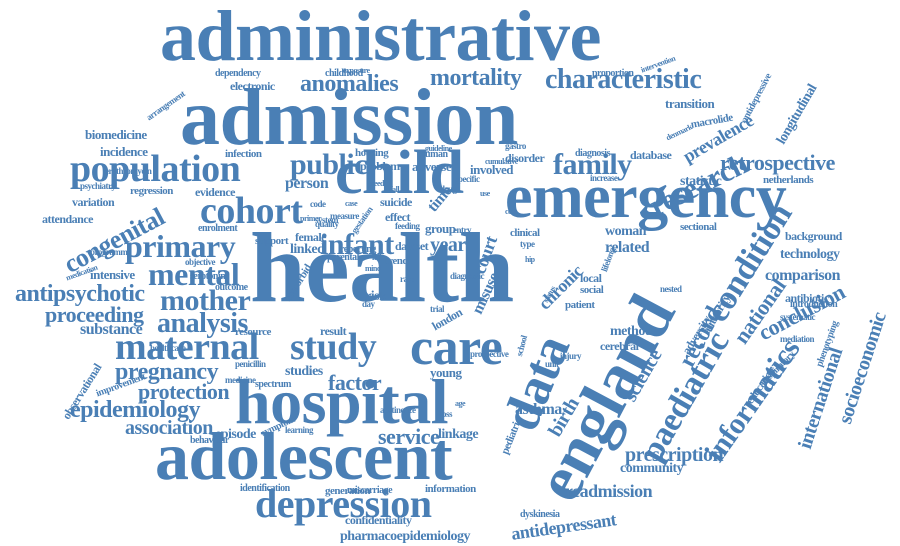  What do you see at coordinates (299, 430) in the screenshot?
I see `cloud-word-learning: learning` at bounding box center [299, 430].